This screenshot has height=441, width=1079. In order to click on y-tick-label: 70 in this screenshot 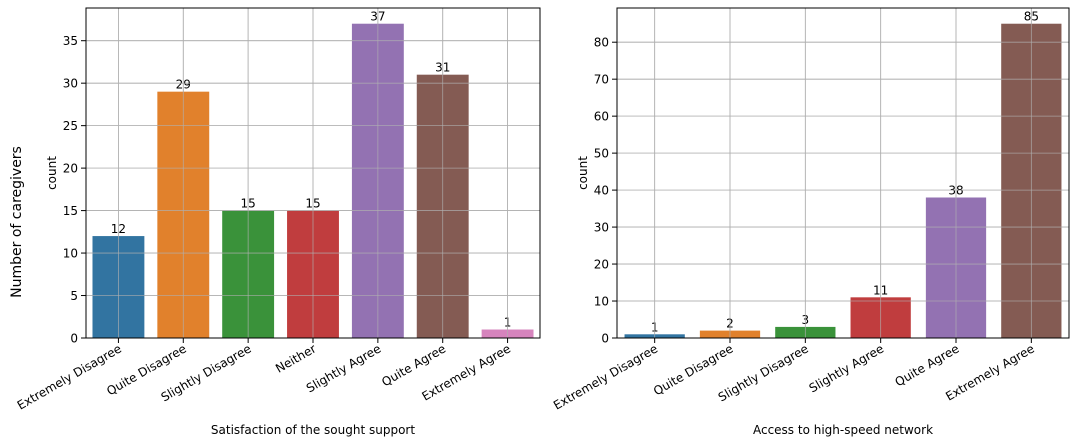, I will do `click(601, 80)`.